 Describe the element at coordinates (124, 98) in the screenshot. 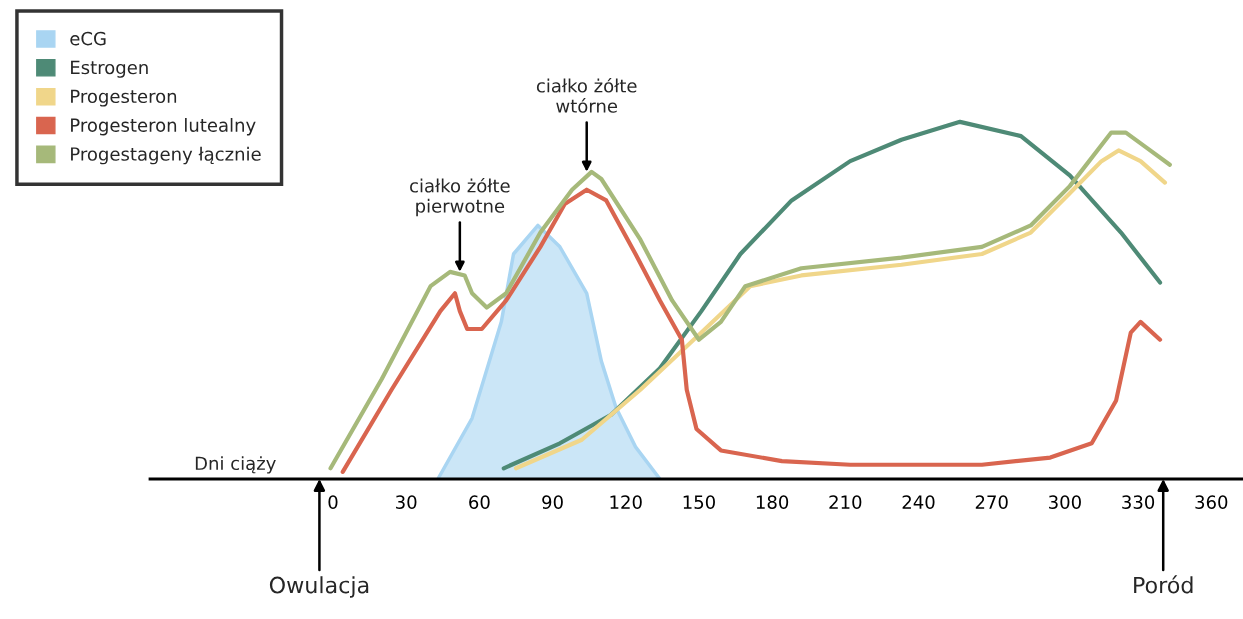

I see `legend-label: Progesteron` at that location.